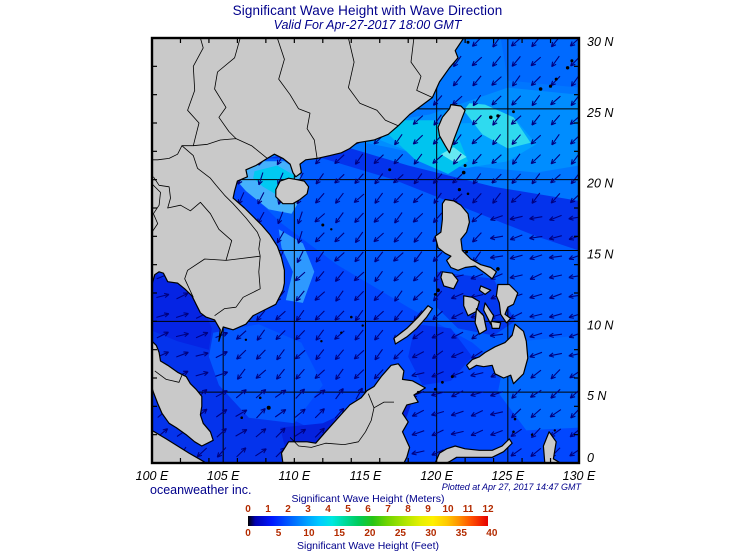  I want to click on lat-label-15: 15 N, so click(600, 255).